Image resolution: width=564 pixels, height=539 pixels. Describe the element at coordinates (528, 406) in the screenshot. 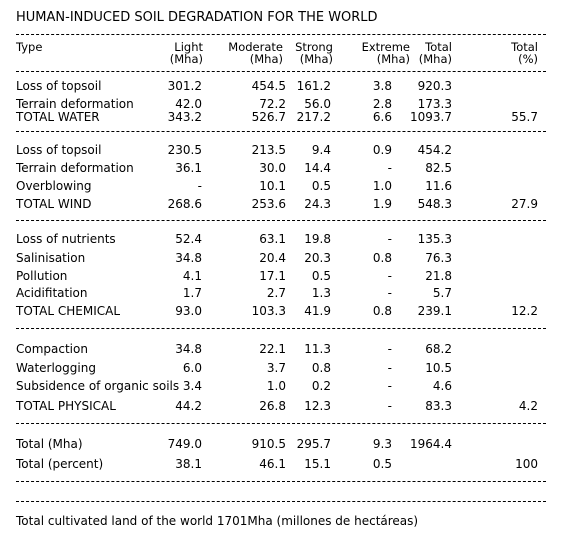

I see `table-cell: 4.2` at that location.